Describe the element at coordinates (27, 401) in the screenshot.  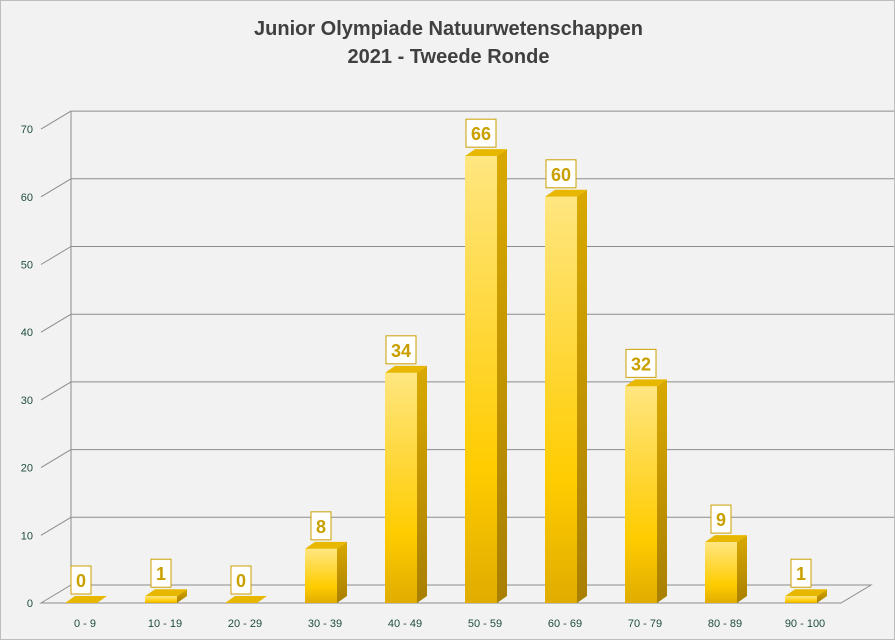
I see `y-tick-label: 30` at that location.